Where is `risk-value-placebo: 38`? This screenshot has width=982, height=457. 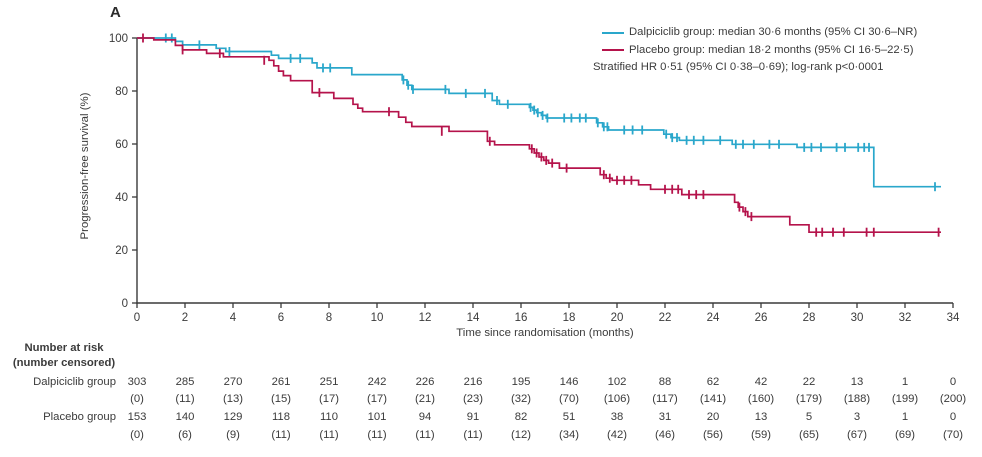
risk-value-placebo: 38 is located at coordinates (617, 417).